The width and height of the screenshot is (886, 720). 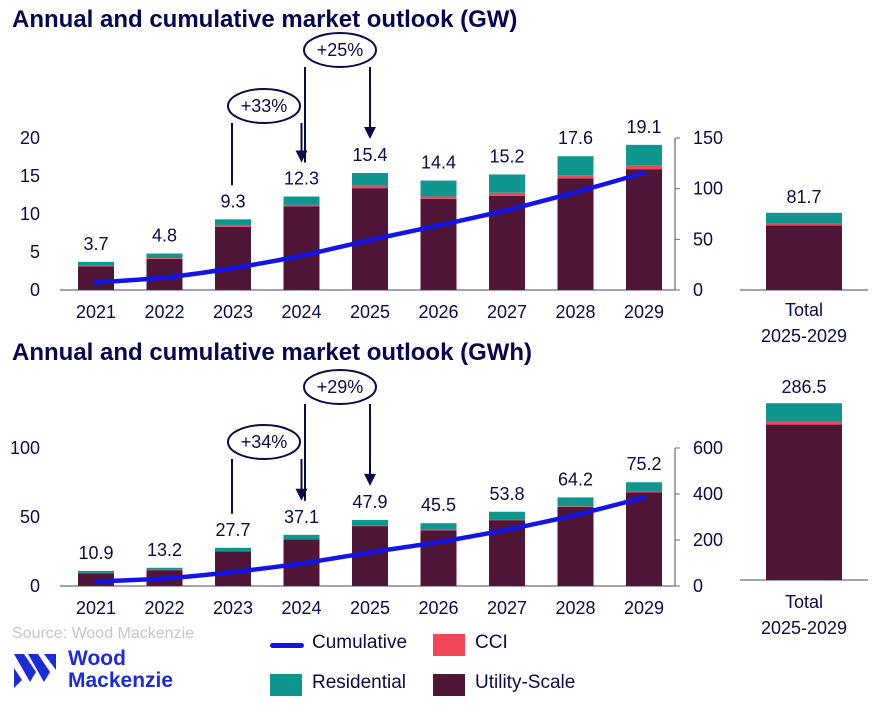 I want to click on y-tick-left-gw: 20, so click(x=30, y=138).